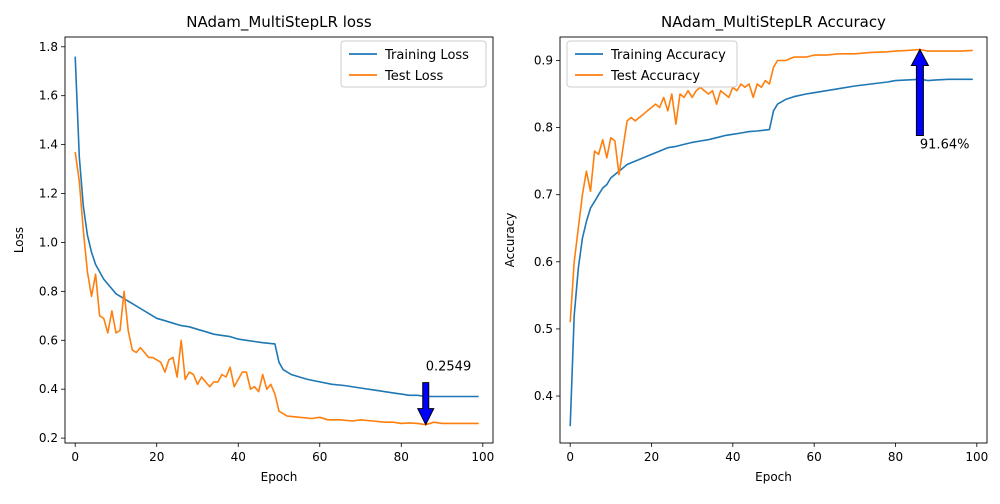  What do you see at coordinates (48, 47) in the screenshot?
I see `y-tick-label: 1.8` at bounding box center [48, 47].